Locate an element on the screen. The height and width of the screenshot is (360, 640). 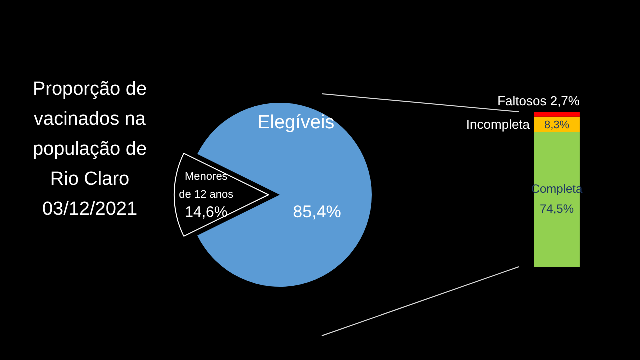
series-label: Incompleta is located at coordinates (498, 124).